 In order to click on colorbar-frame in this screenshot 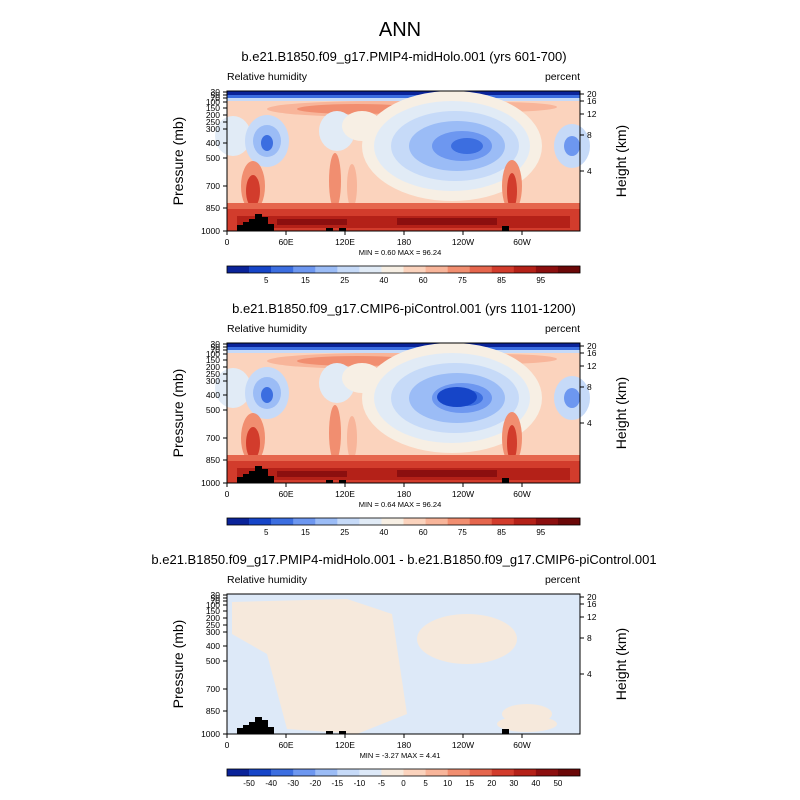, I will do `click(403, 269)`.